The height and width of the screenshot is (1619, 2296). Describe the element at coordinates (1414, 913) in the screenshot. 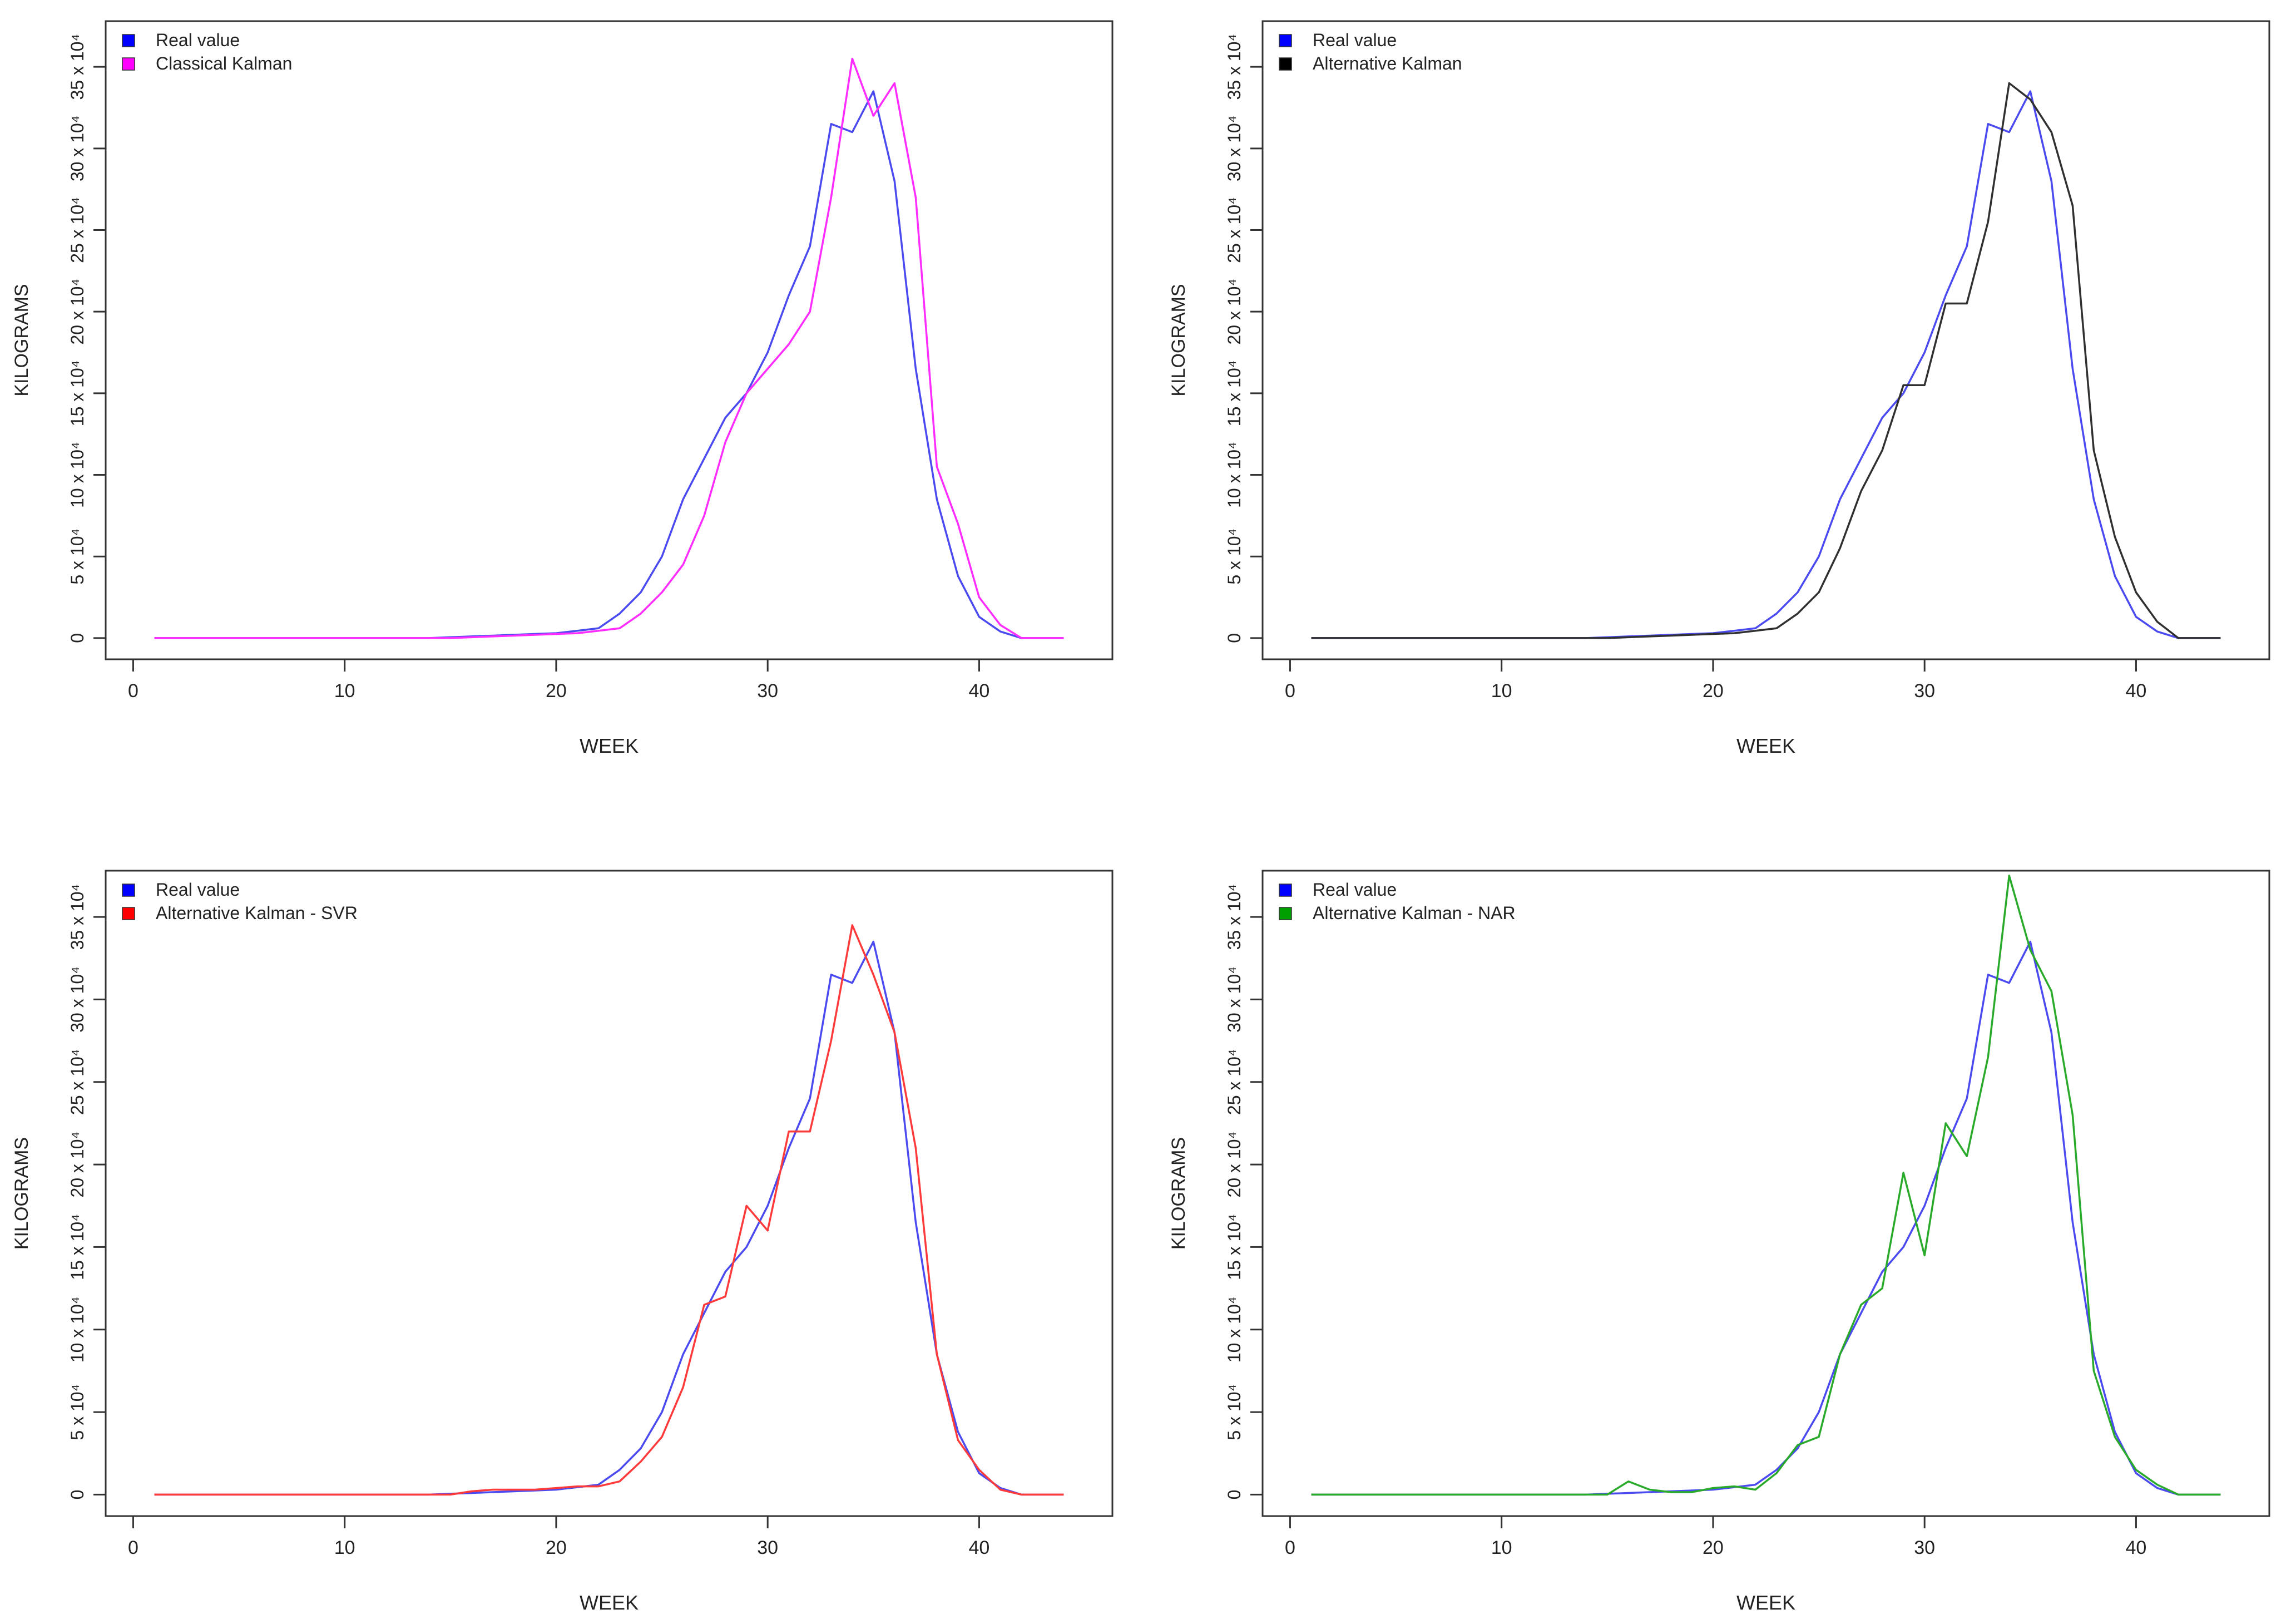

I see `legend-label: Alternative Kalman - NAR` at that location.